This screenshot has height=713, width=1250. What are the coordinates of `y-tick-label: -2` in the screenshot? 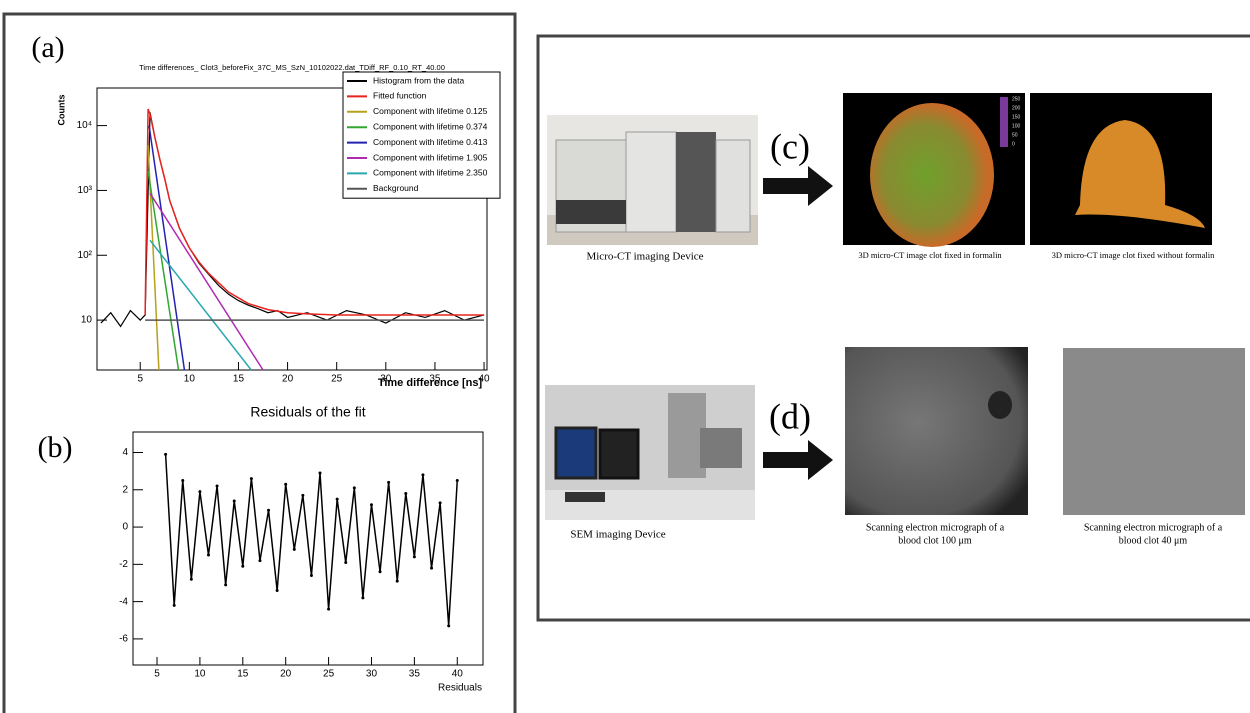 It's located at (123, 564).